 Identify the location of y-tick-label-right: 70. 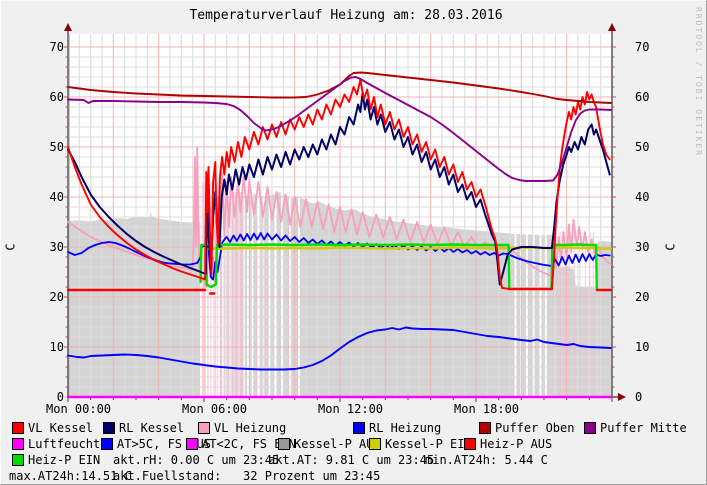
(642, 47).